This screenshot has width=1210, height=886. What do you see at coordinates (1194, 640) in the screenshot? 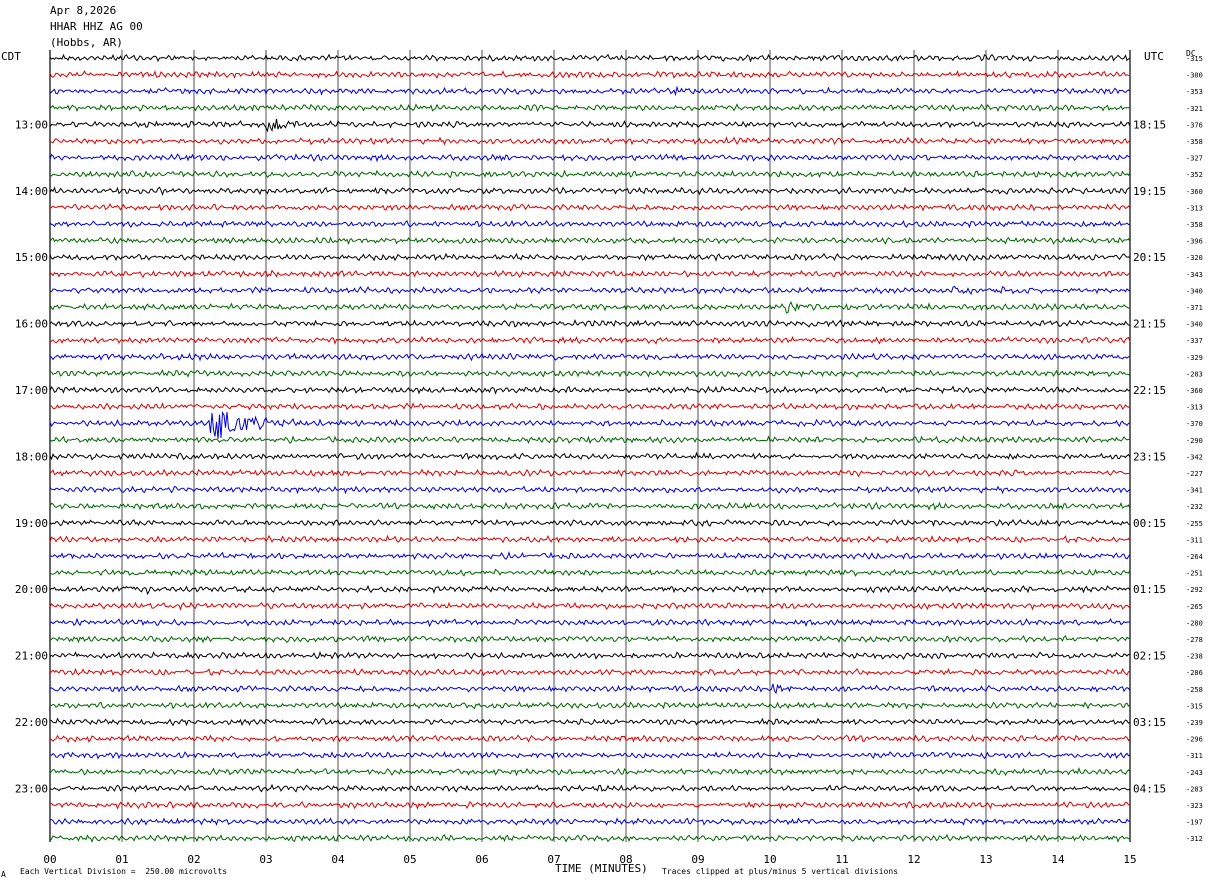
I see `dc-offset-label: -278` at bounding box center [1194, 640].